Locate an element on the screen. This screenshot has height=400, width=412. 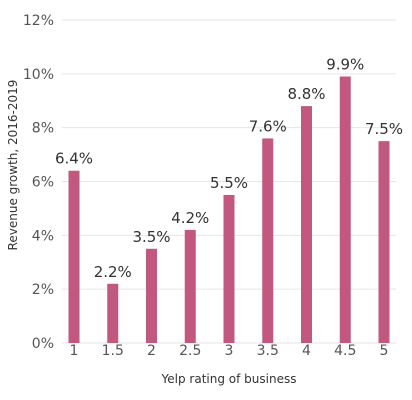
data-label: 7.6% is located at coordinates (268, 126).